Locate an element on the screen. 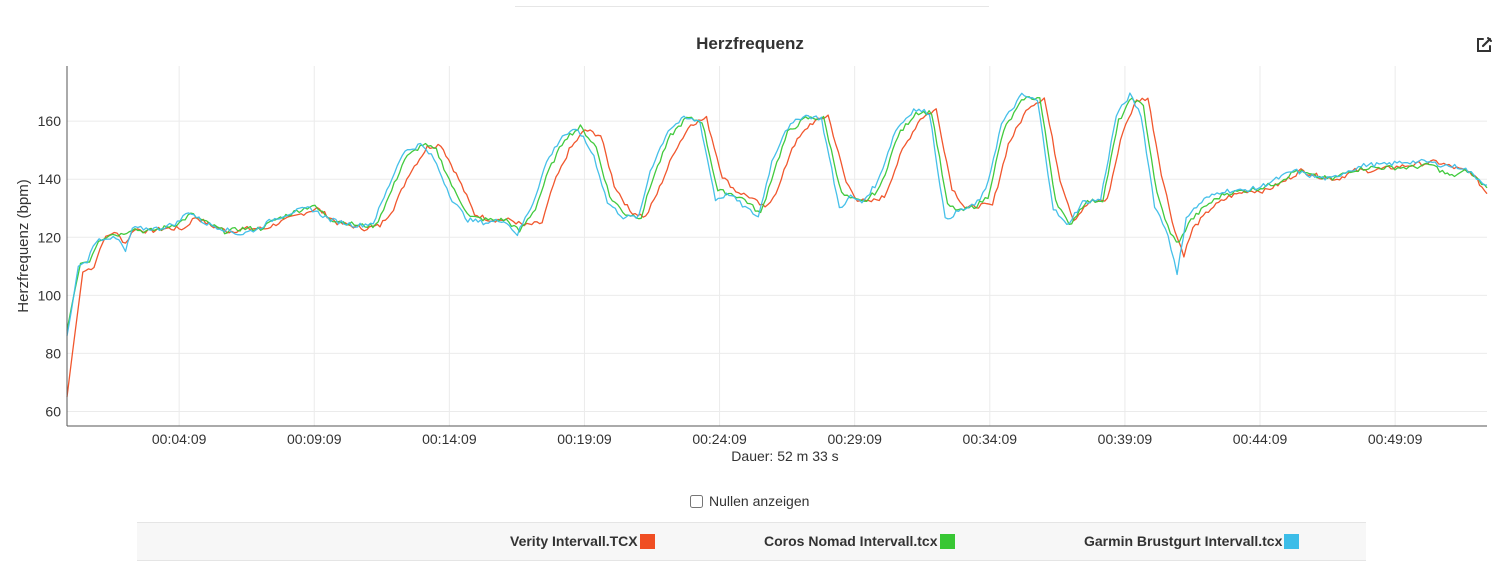 The image size is (1500, 565). show-zeros-toggle: Nullen anzeigen is located at coordinates (749, 501).